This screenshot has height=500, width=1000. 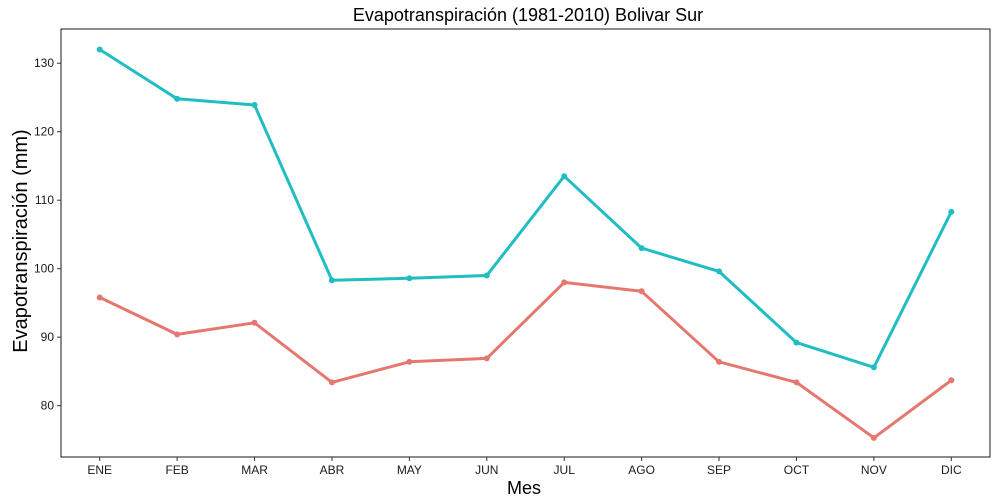 What do you see at coordinates (176, 470) in the screenshot?
I see `x-tick-label-feb: FEB` at bounding box center [176, 470].